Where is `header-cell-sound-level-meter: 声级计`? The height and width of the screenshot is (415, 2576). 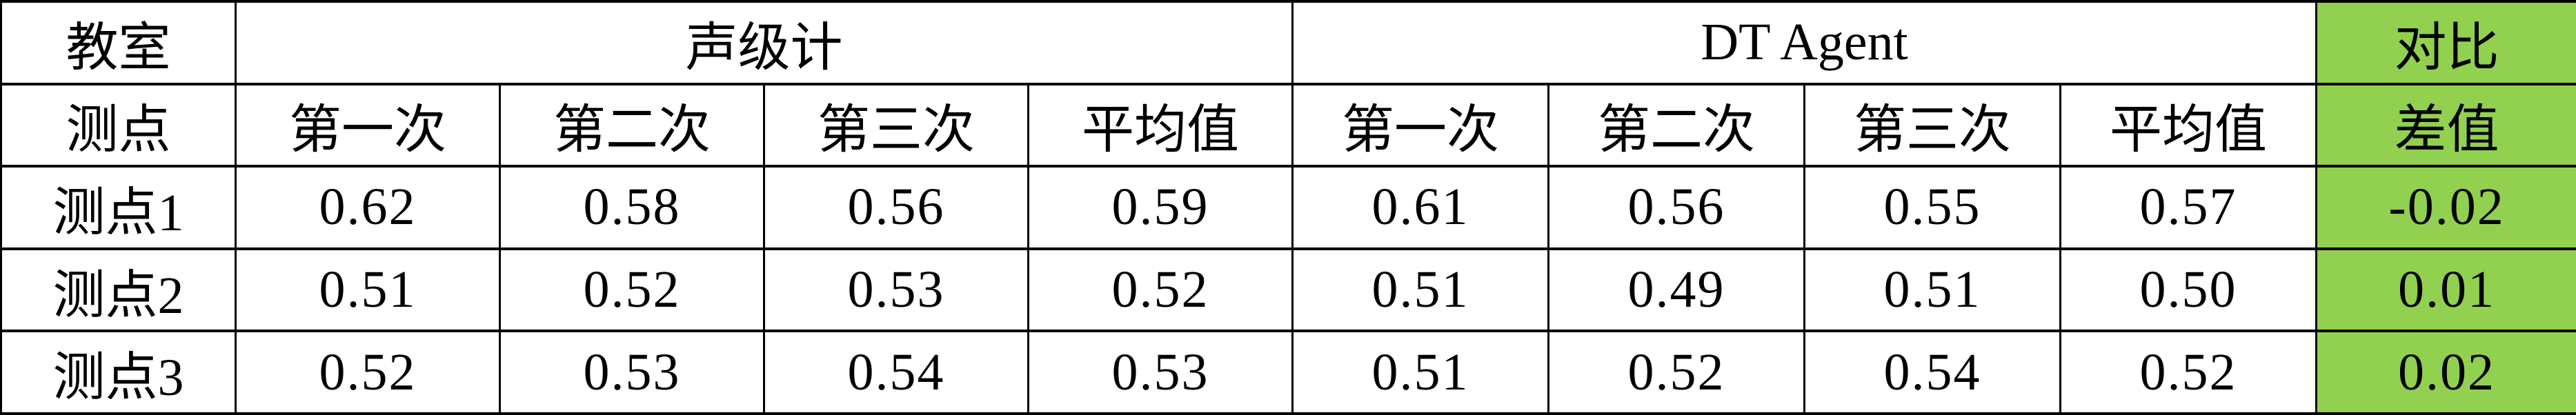
header-cell-sound-level-meter: 声级计 is located at coordinates (764, 42).